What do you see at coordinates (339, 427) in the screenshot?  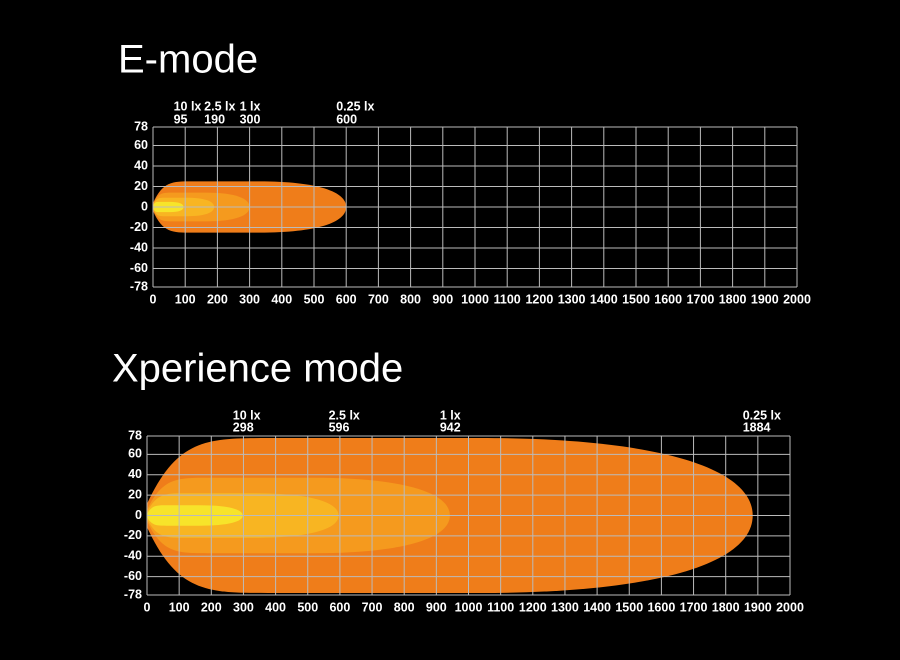 I see `contour-reach: 596` at bounding box center [339, 427].